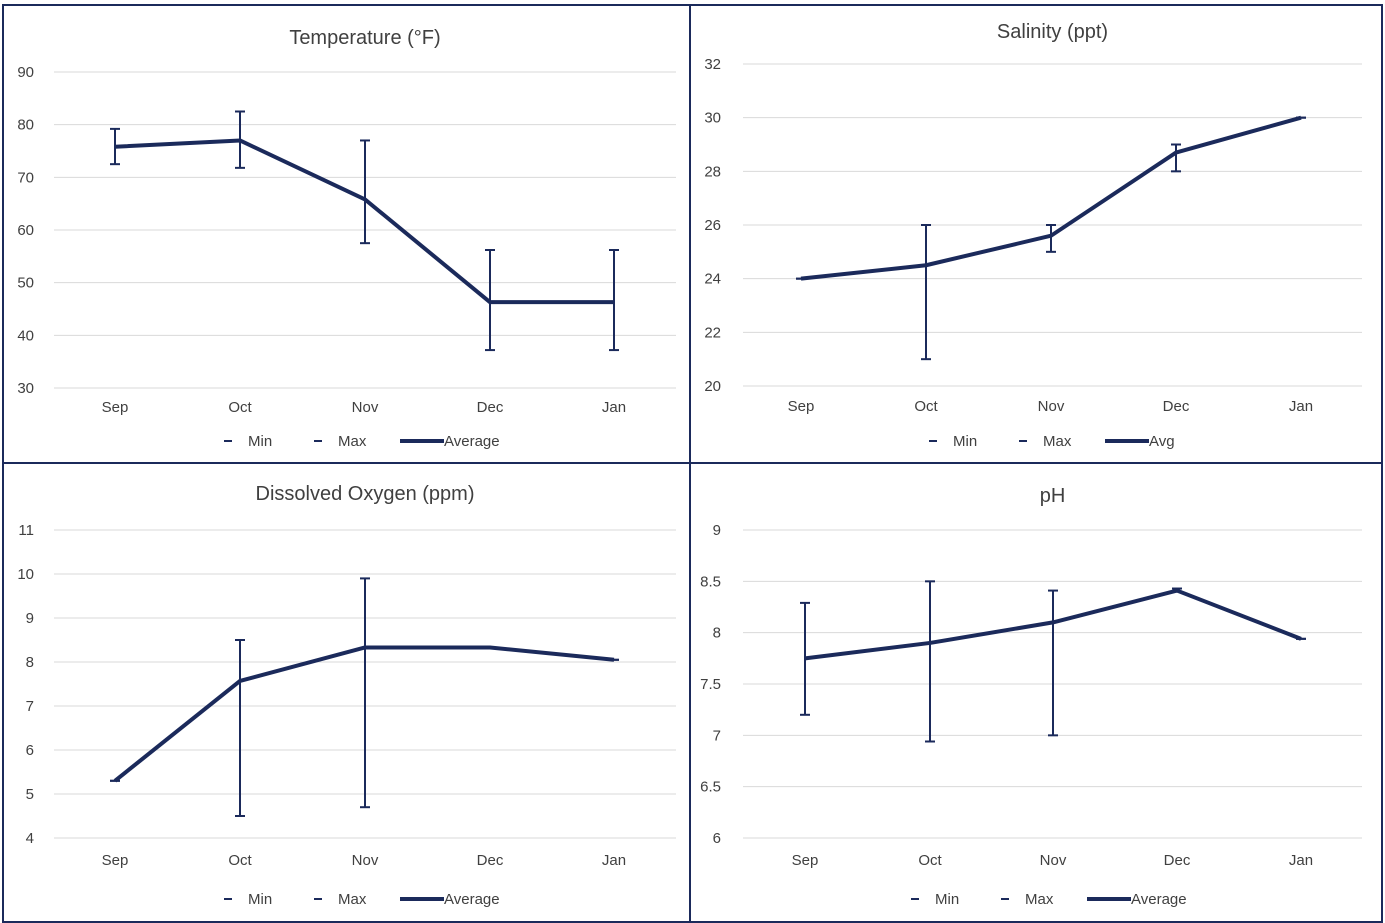  I want to click on y-tick-label: 10, so click(25, 574).